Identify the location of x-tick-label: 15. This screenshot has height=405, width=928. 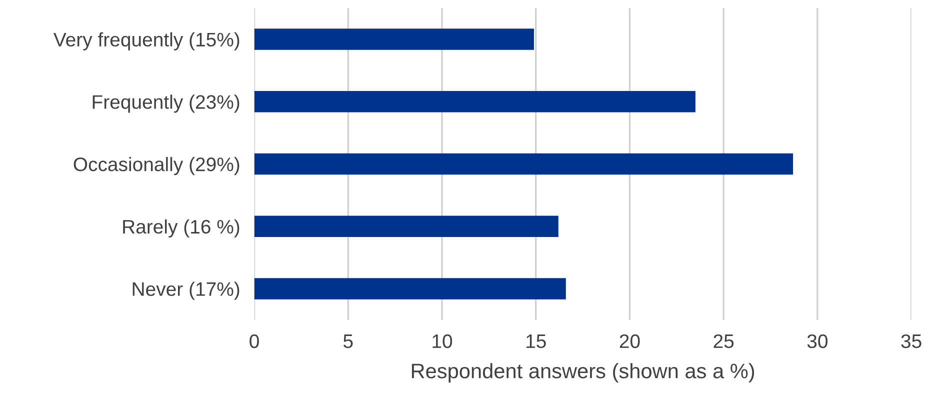
(536, 341).